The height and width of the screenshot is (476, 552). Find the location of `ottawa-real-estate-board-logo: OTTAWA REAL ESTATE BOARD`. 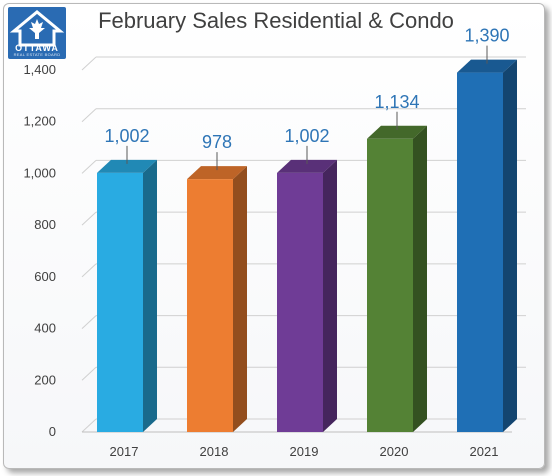

ottawa-real-estate-board-logo: OTTAWA REAL ESTATE BOARD is located at coordinates (37, 33).